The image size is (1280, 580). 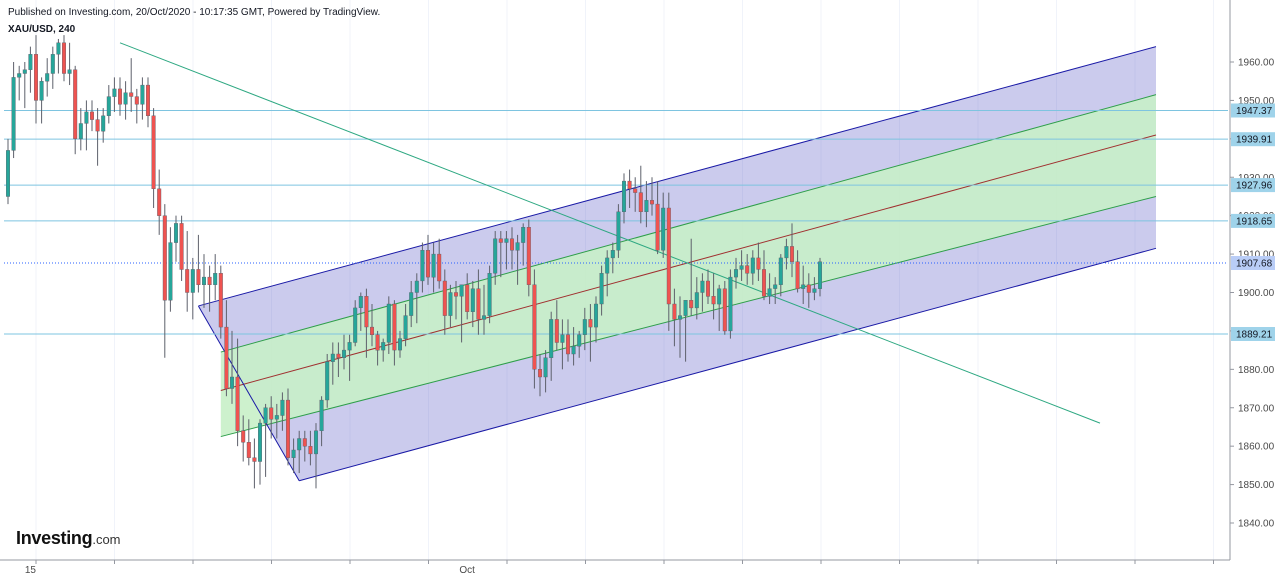 What do you see at coordinates (467, 570) in the screenshot?
I see `time-tick-label: Oct` at bounding box center [467, 570].